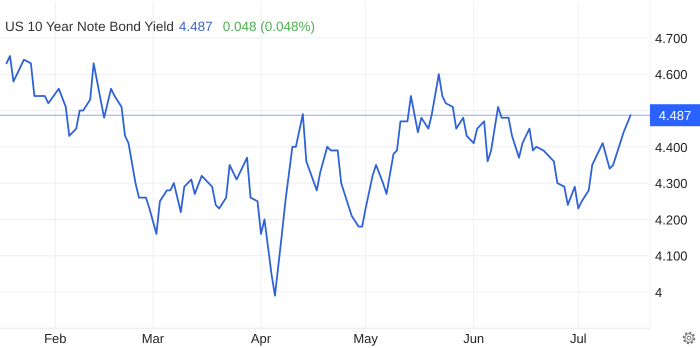 The width and height of the screenshot is (700, 348). Describe the element at coordinates (671, 256) in the screenshot. I see `y-tick-label: 4.100` at that location.